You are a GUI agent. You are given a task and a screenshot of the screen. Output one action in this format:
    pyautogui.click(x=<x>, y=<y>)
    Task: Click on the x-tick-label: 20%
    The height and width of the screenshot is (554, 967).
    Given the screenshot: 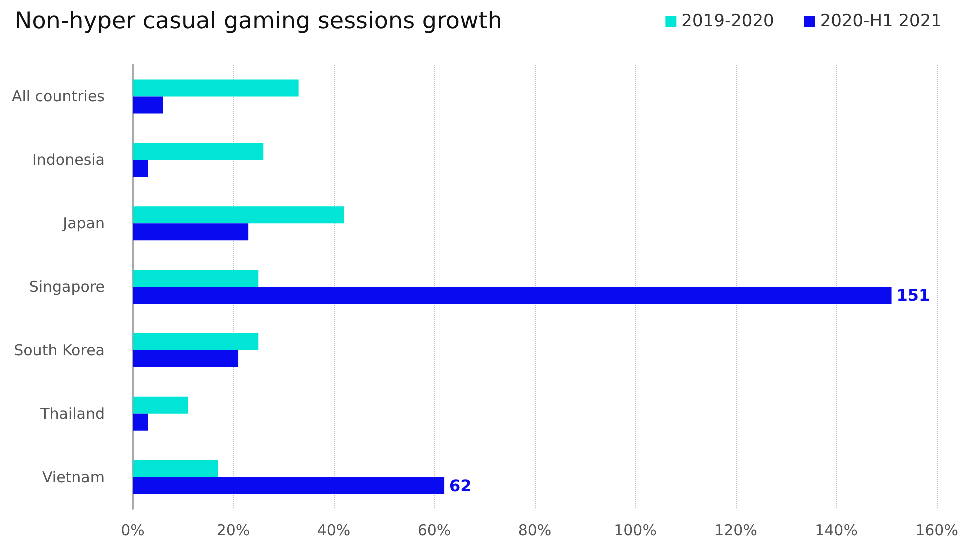 What is the action you would take?
    pyautogui.click(x=233, y=531)
    